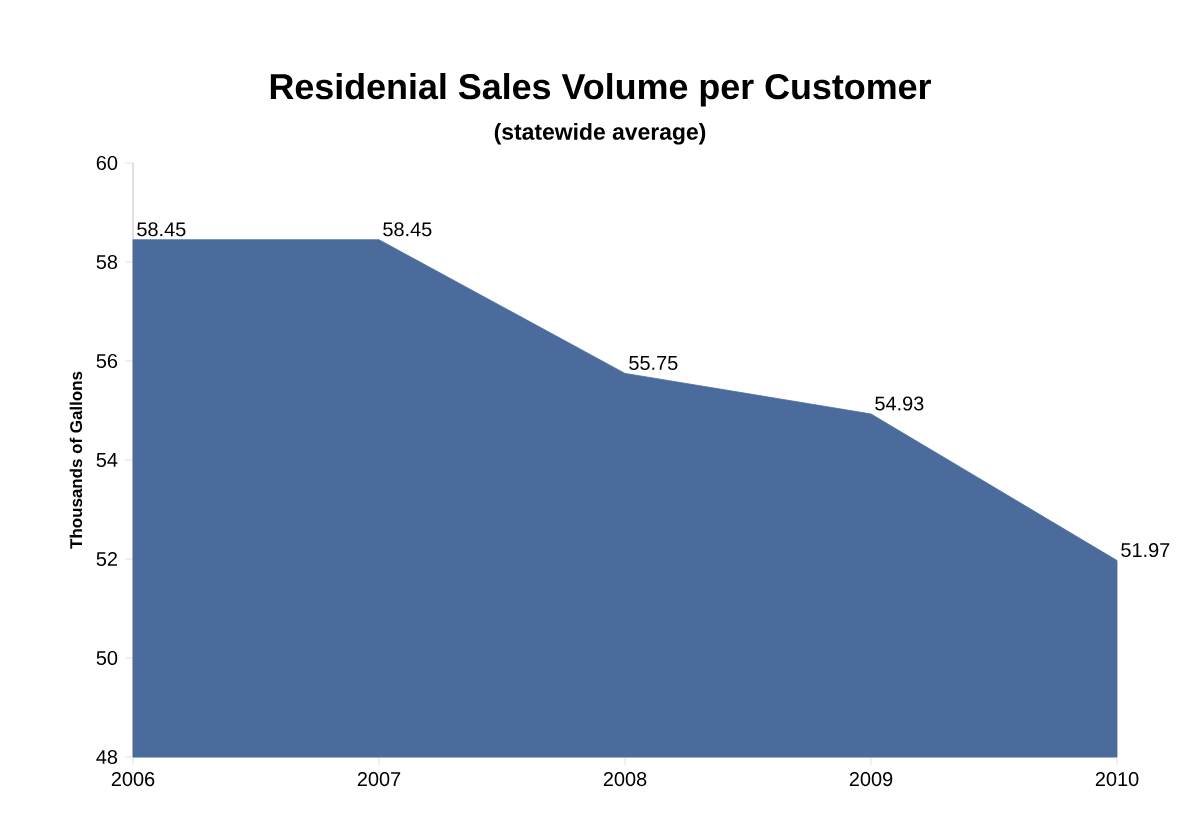 This screenshot has width=1196, height=822. What do you see at coordinates (1145, 550) in the screenshot?
I see `data-label: 51.97` at bounding box center [1145, 550].